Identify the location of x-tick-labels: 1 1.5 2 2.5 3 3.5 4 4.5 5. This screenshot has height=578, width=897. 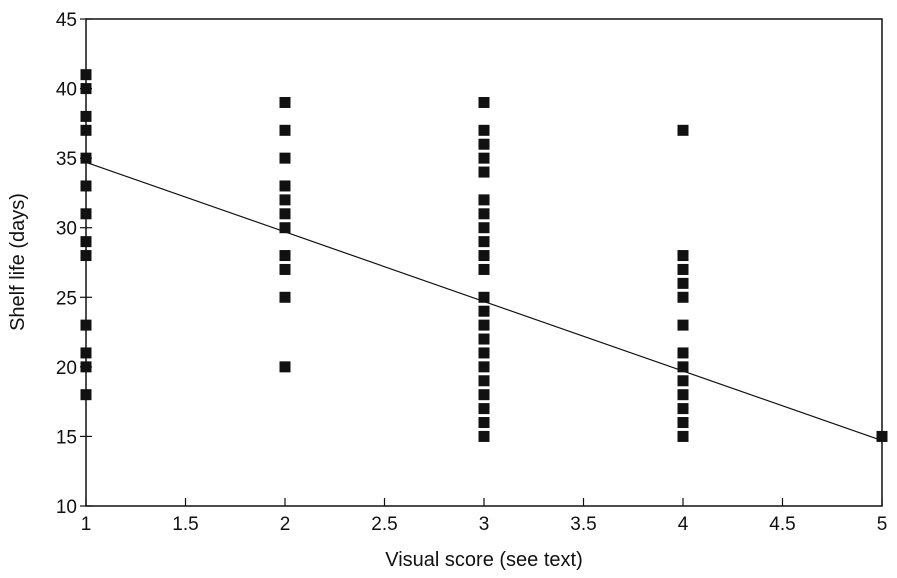
(484, 524).